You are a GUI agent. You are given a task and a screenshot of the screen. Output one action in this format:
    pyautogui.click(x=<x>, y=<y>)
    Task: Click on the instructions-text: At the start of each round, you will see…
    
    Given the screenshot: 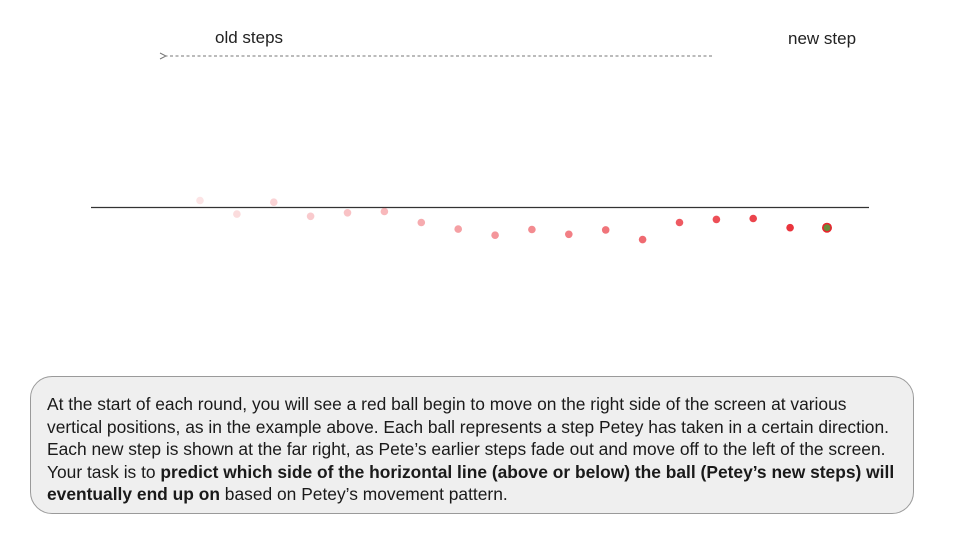 What is the action you would take?
    pyautogui.click(x=468, y=438)
    